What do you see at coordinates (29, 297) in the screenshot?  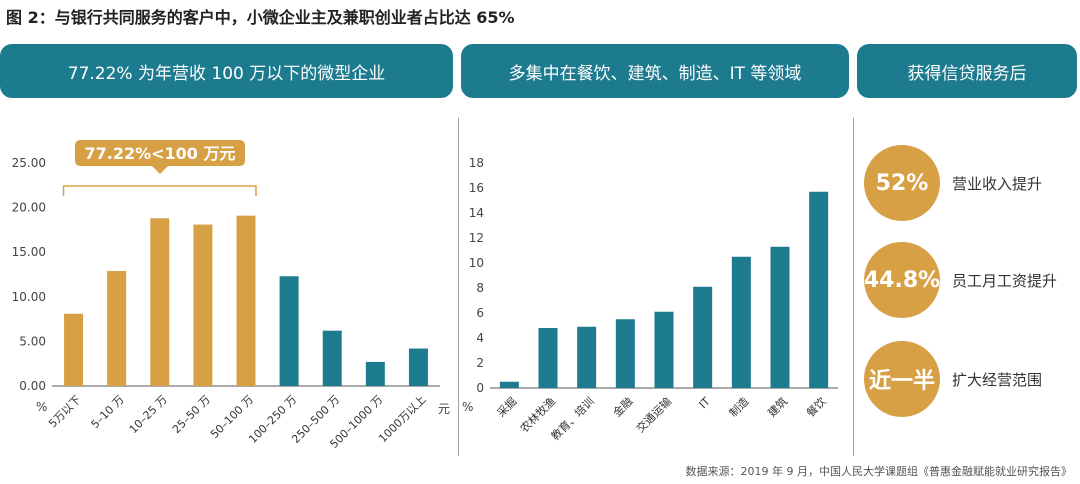 I see `y-tick-label: 10.00` at bounding box center [29, 297].